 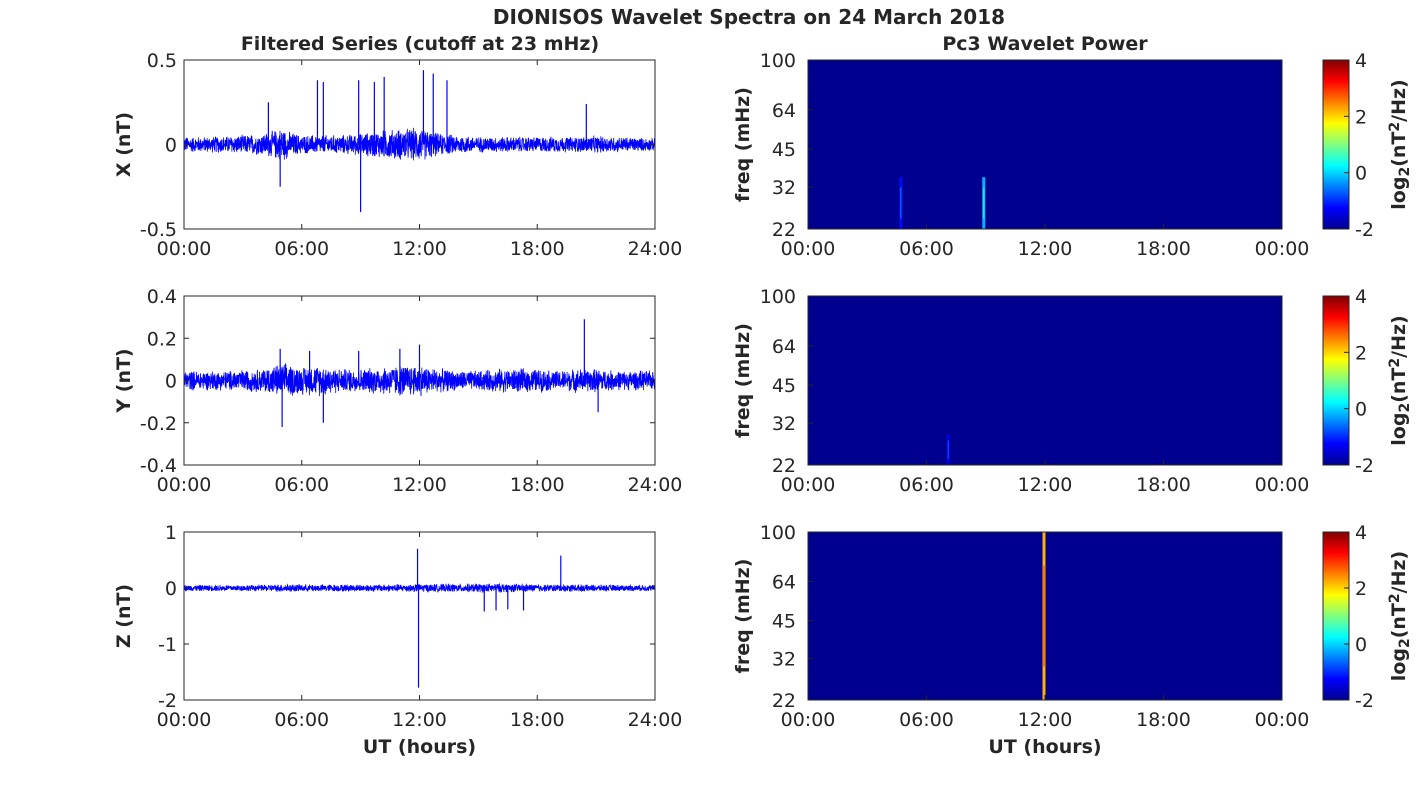 What do you see at coordinates (124, 380) in the screenshot?
I see `y-axis-label: Y (nT)` at bounding box center [124, 380].